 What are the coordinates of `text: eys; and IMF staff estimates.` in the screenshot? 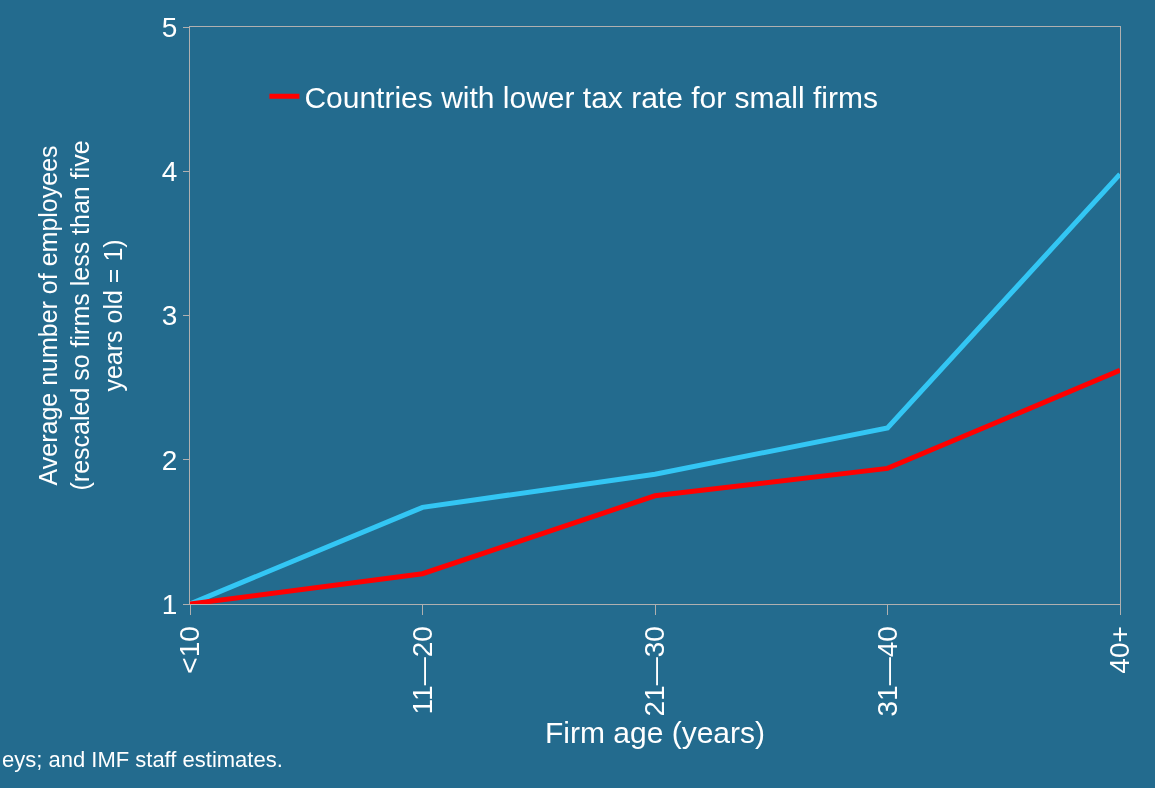 It's located at (142, 759).